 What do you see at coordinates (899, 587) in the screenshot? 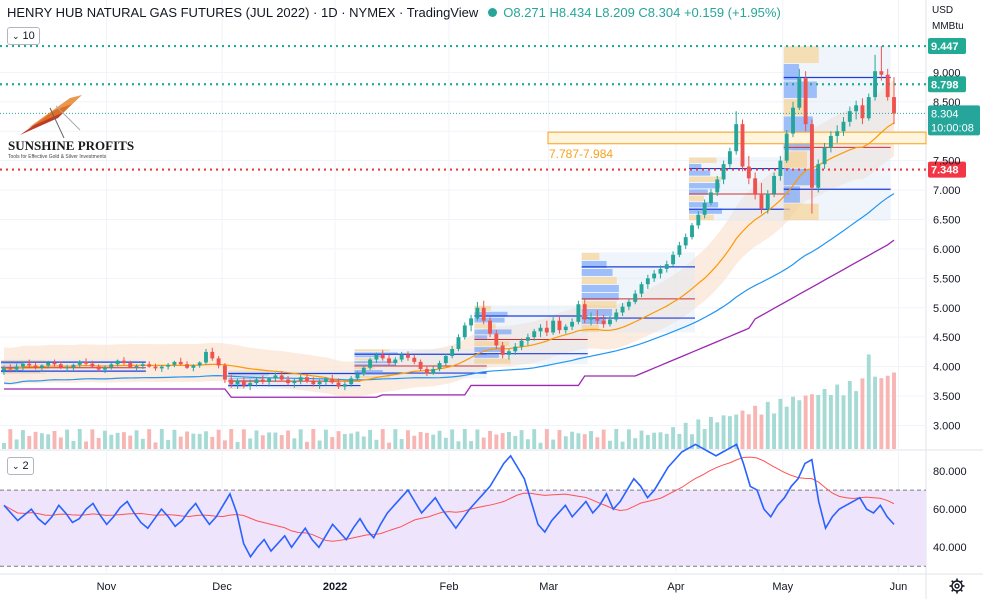
I see `time-tick-label: Jun` at bounding box center [899, 587].